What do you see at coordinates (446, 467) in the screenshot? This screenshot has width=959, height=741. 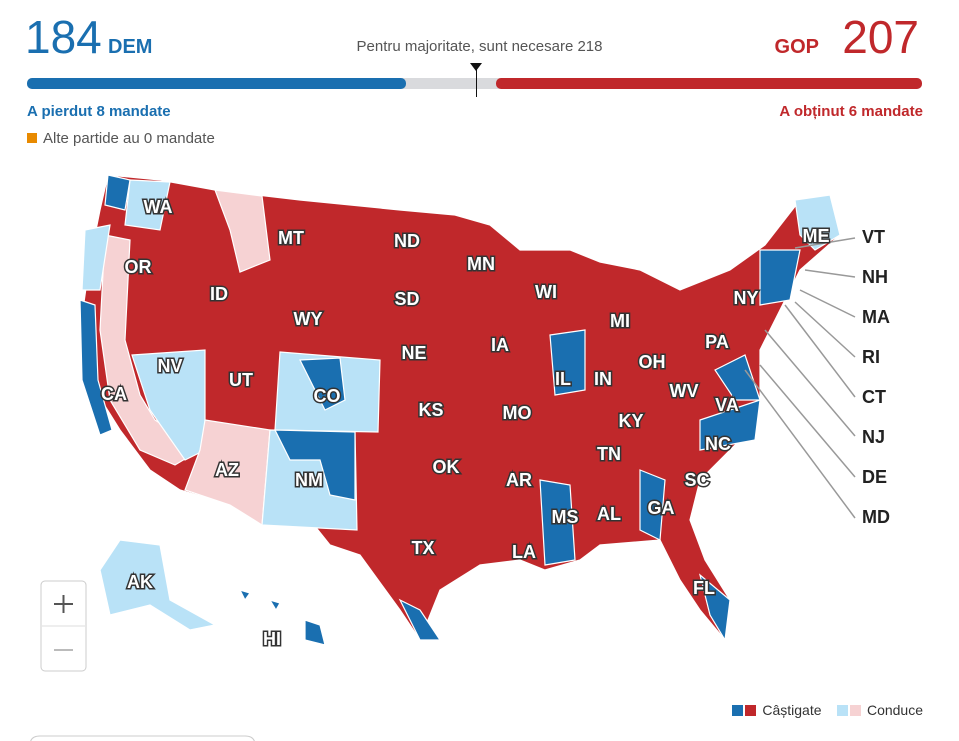 I see `state-label: OK` at bounding box center [446, 467].